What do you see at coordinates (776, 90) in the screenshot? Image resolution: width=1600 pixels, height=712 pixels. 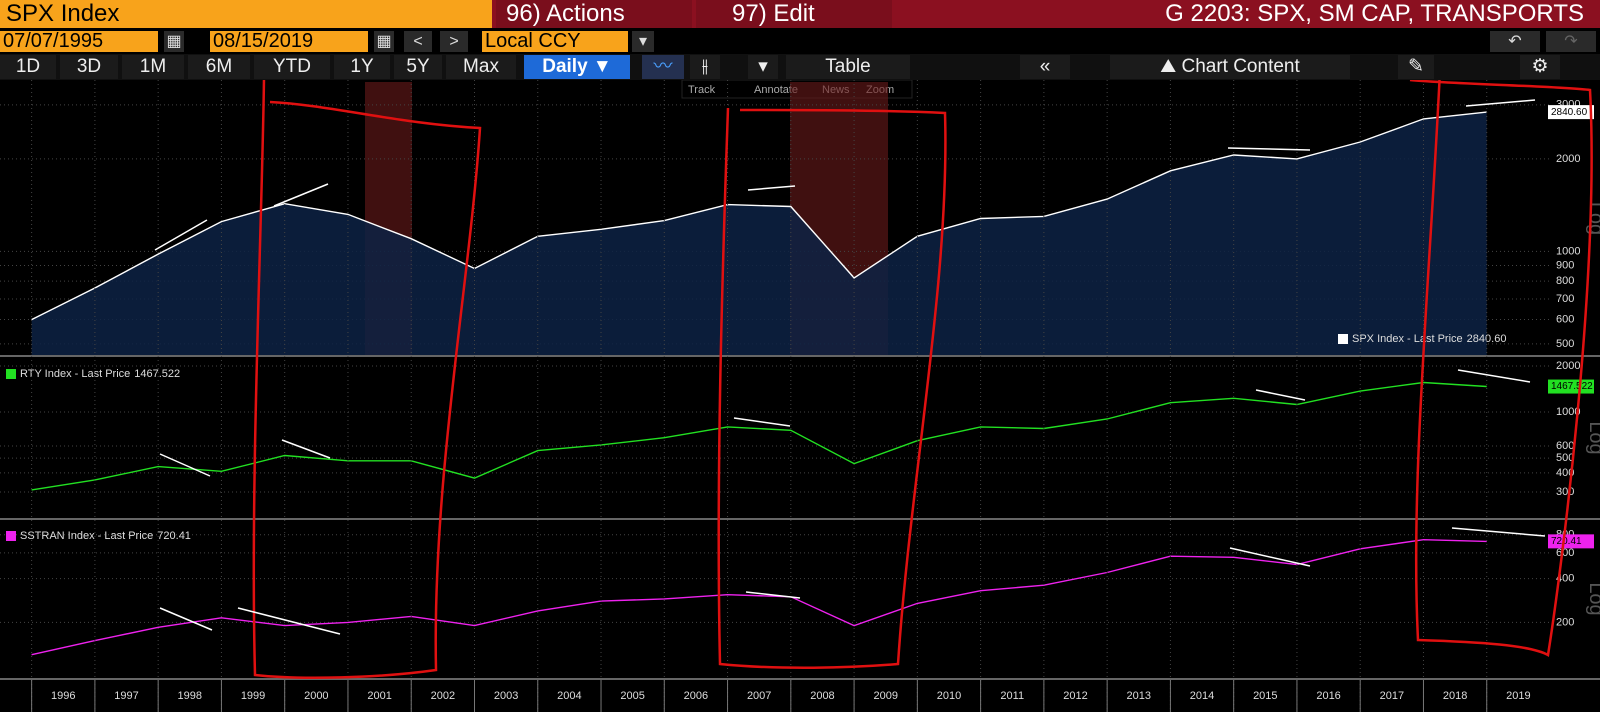 I see `chart-tool: Annotate` at bounding box center [776, 90].